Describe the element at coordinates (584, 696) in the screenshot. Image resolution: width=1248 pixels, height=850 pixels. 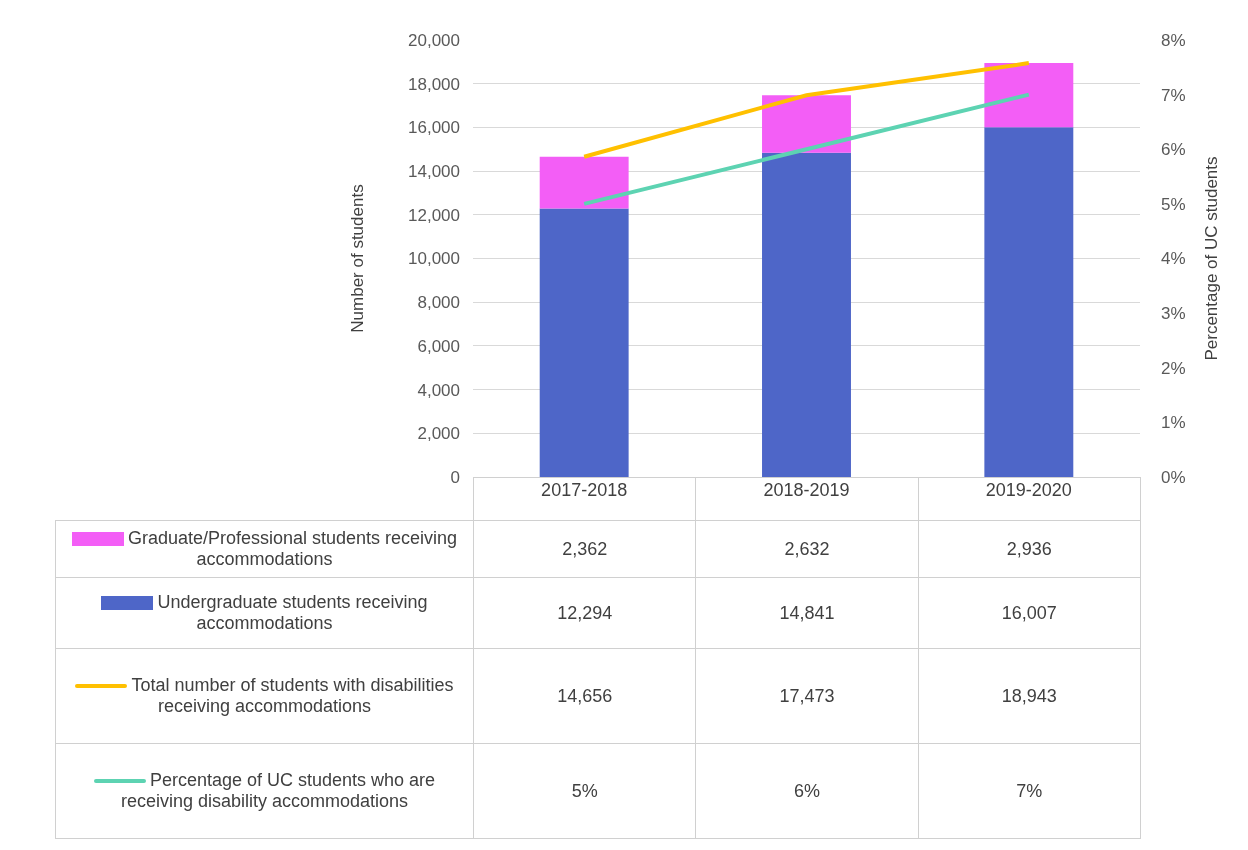
I see `data-label: 14,656` at that location.